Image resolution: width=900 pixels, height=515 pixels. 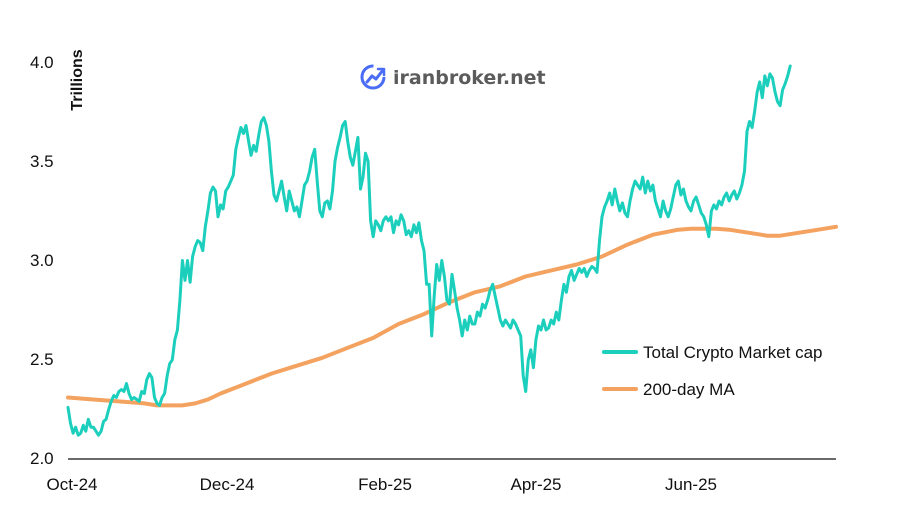 I want to click on legend-label-market-cap: Total Crypto Market cap, so click(x=733, y=352).